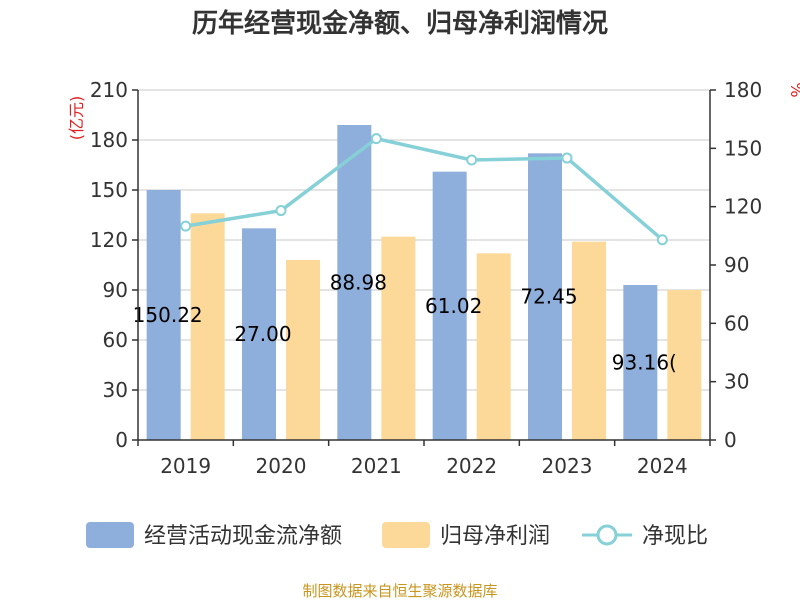 The width and height of the screenshot is (800, 600). What do you see at coordinates (743, 207) in the screenshot?
I see `right-axis-tick-label: 120` at bounding box center [743, 207].